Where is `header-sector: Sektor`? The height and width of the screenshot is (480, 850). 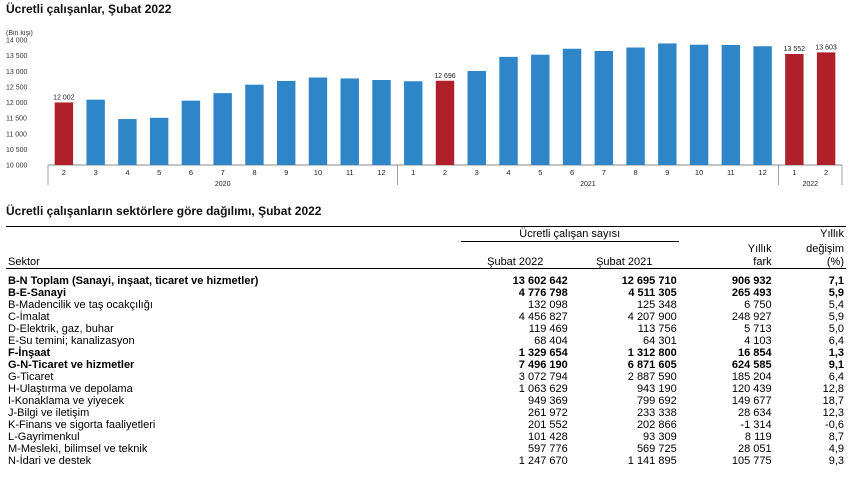
header-sector: Sektor is located at coordinates (233, 262).